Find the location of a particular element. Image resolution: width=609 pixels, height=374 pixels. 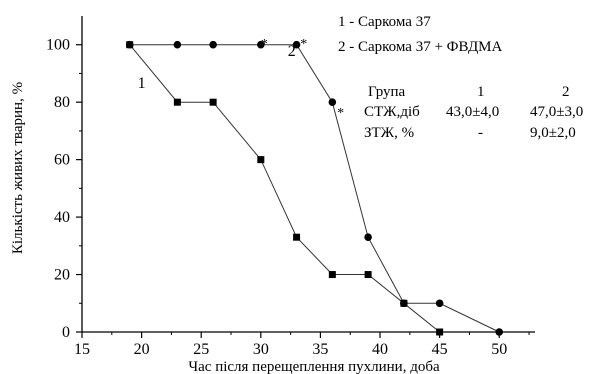

x-tick-label-50: 50 is located at coordinates (499, 349).